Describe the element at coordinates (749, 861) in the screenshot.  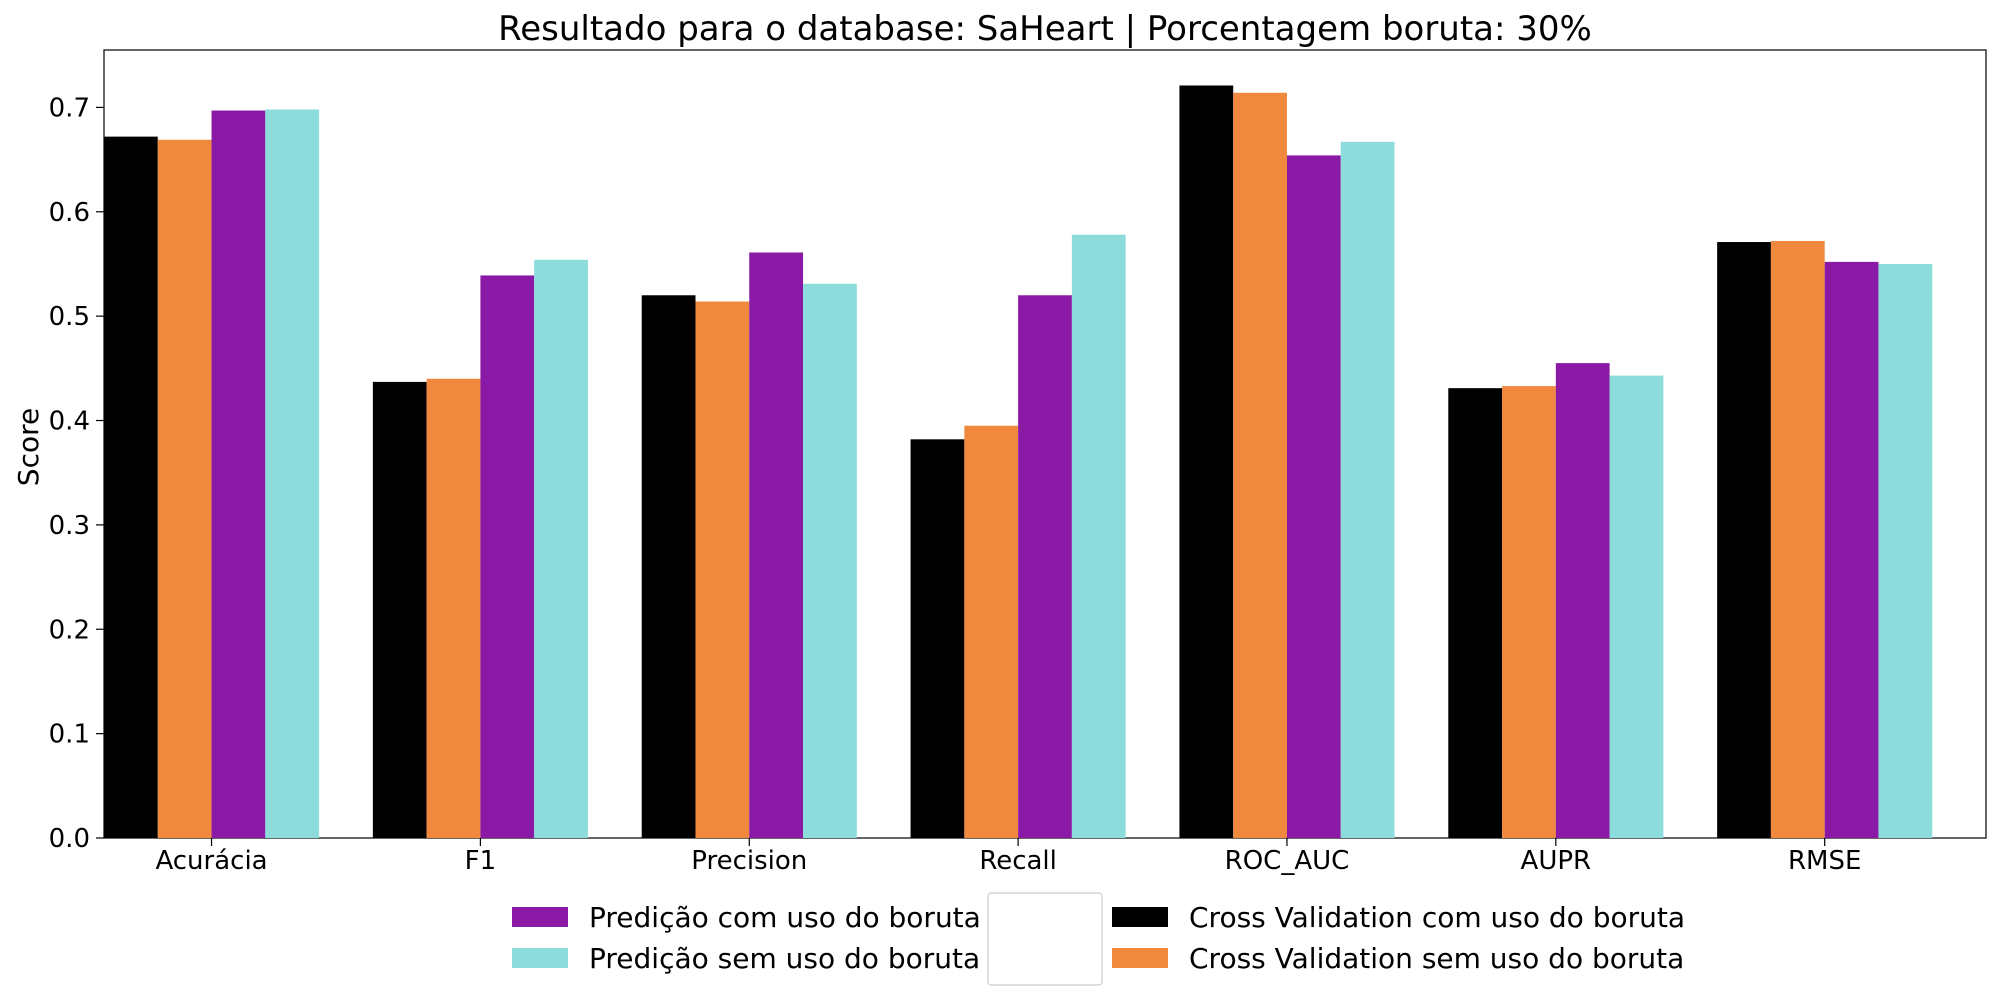
I see `x-tick-label: Precision` at that location.